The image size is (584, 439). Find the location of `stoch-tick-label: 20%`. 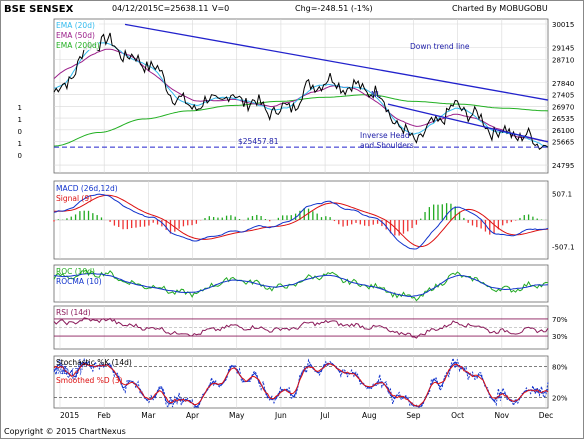

stoch-tick-label: 20% is located at coordinates (560, 399).